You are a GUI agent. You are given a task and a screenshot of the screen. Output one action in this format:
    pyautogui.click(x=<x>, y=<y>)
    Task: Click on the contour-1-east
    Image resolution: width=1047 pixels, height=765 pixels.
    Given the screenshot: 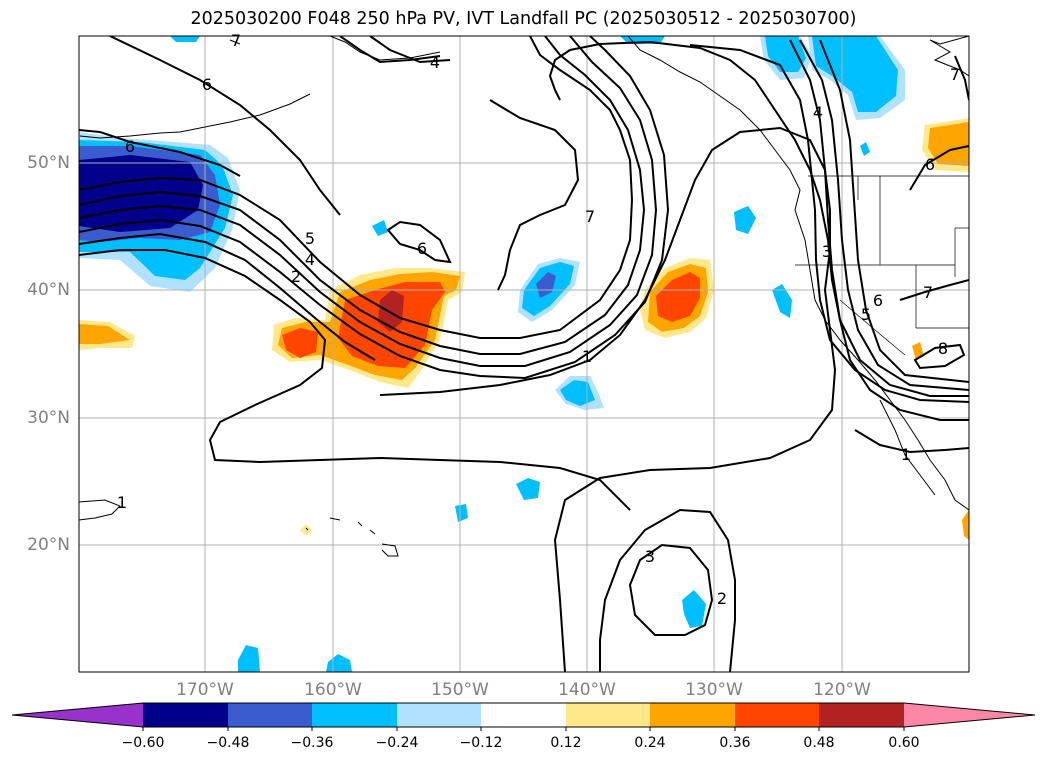 What is the action you would take?
    pyautogui.click(x=911, y=441)
    